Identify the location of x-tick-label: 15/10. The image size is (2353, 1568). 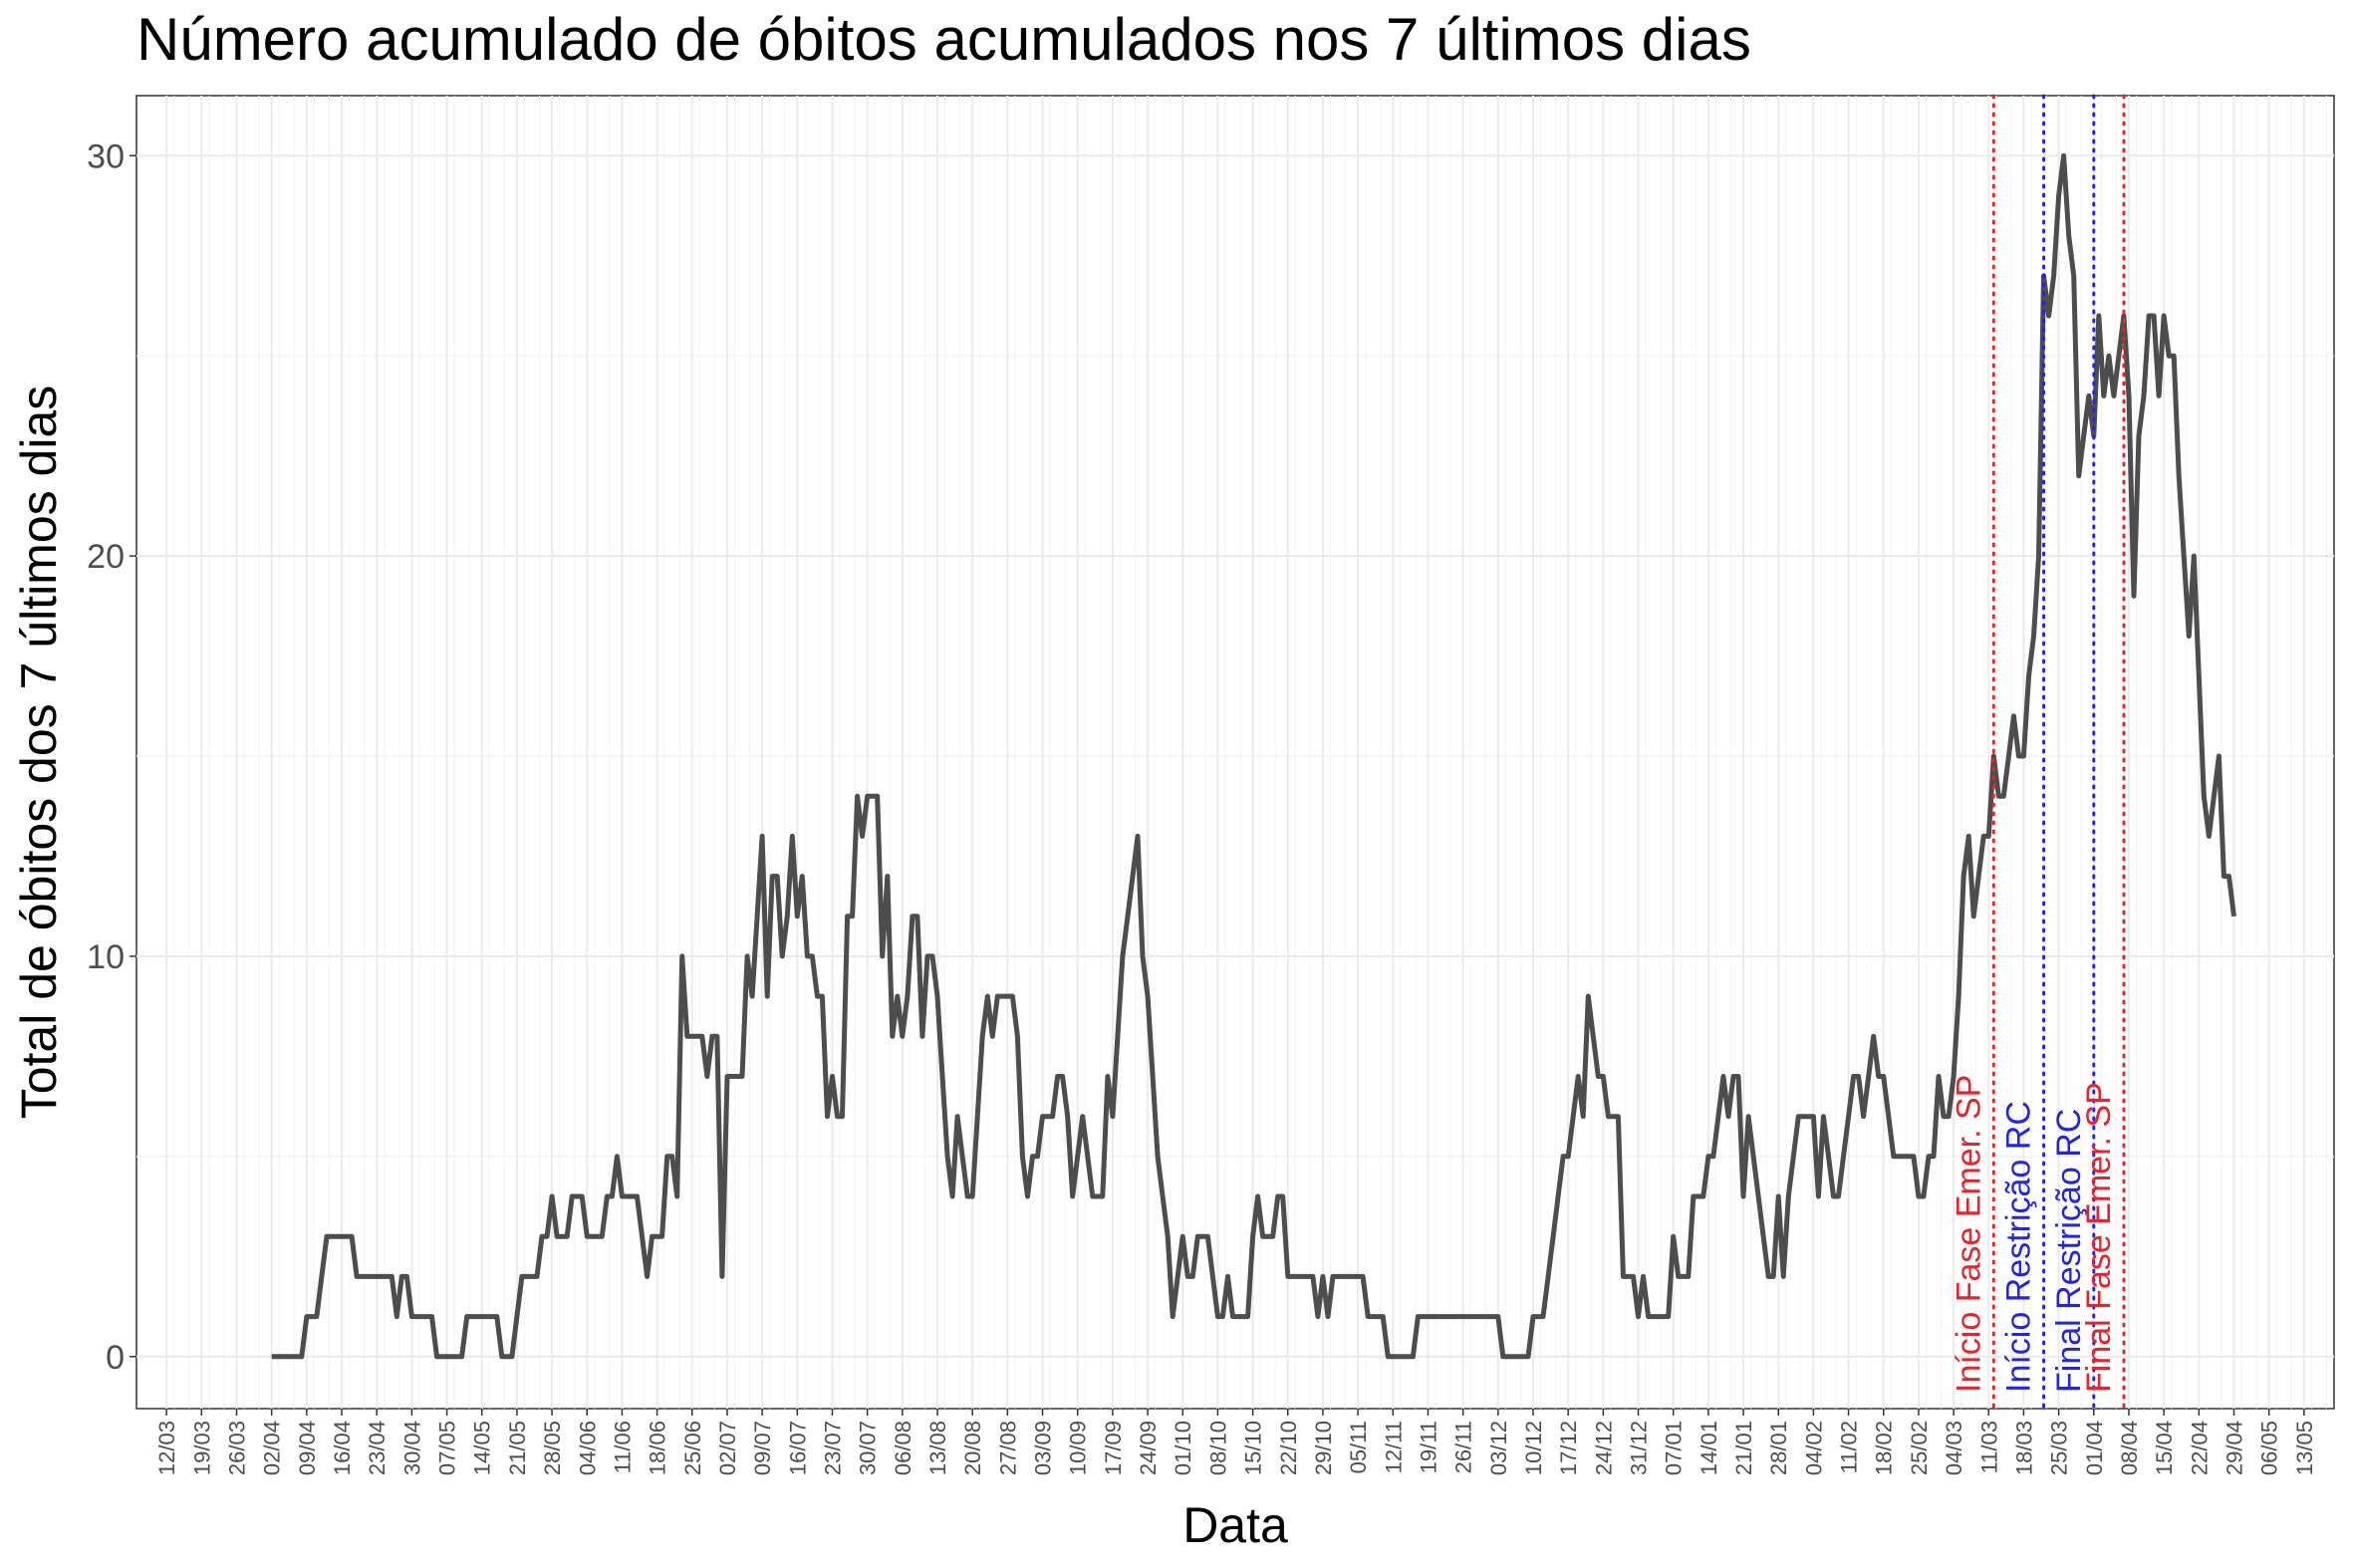
(1253, 1448).